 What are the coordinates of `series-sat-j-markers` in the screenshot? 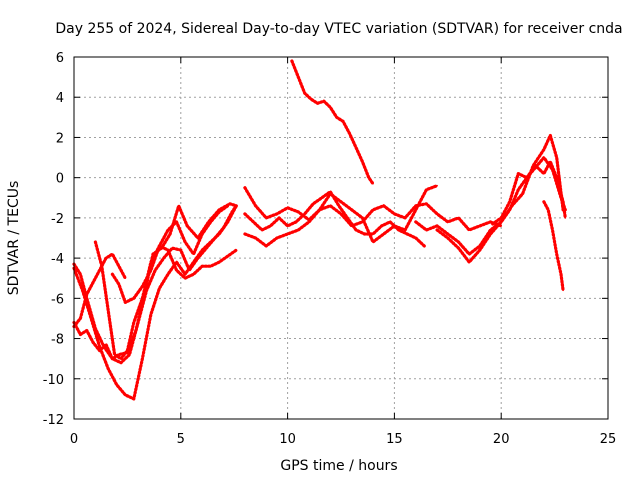 It's located at (332, 122).